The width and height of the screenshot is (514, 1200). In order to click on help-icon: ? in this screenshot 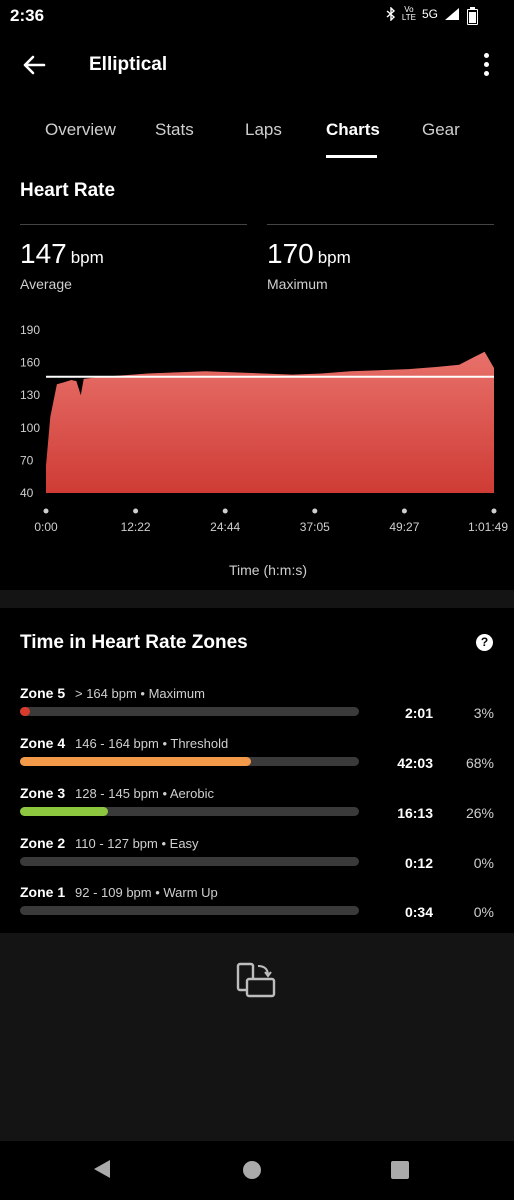, I will do `click(484, 642)`.